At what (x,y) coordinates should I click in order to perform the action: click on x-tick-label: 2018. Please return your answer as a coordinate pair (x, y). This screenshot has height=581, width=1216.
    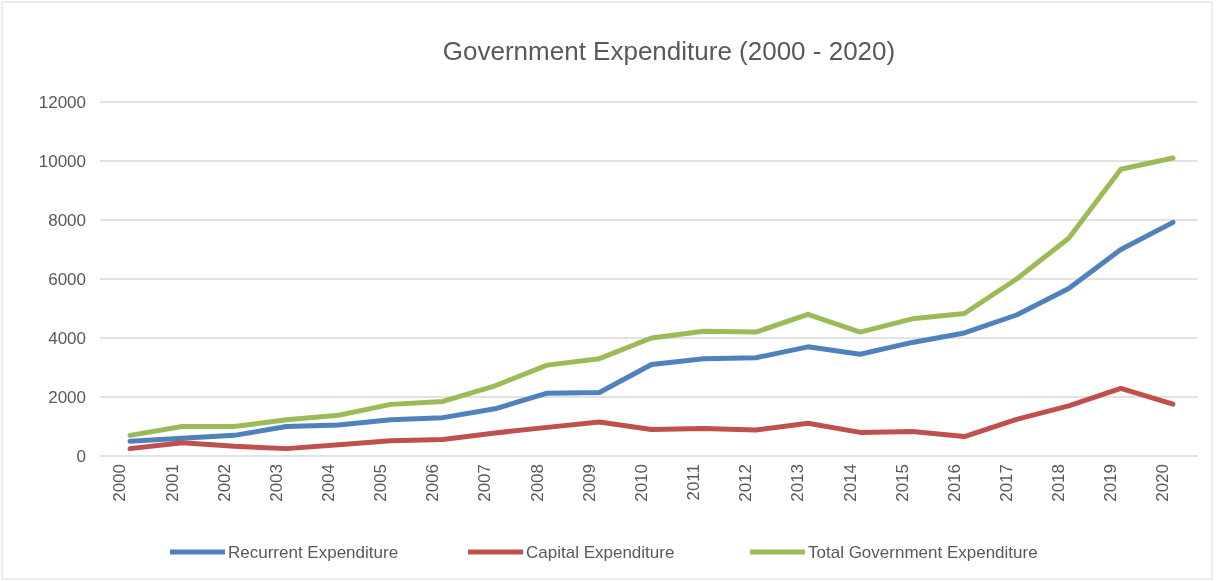
    Looking at the image, I should click on (1059, 483).